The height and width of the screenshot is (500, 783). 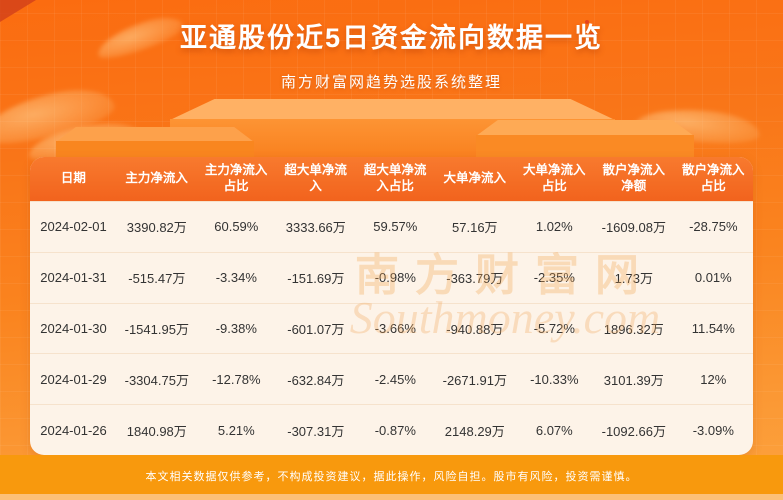 What do you see at coordinates (156, 431) in the screenshot?
I see `table-cell: 1840.98万` at bounding box center [156, 431].